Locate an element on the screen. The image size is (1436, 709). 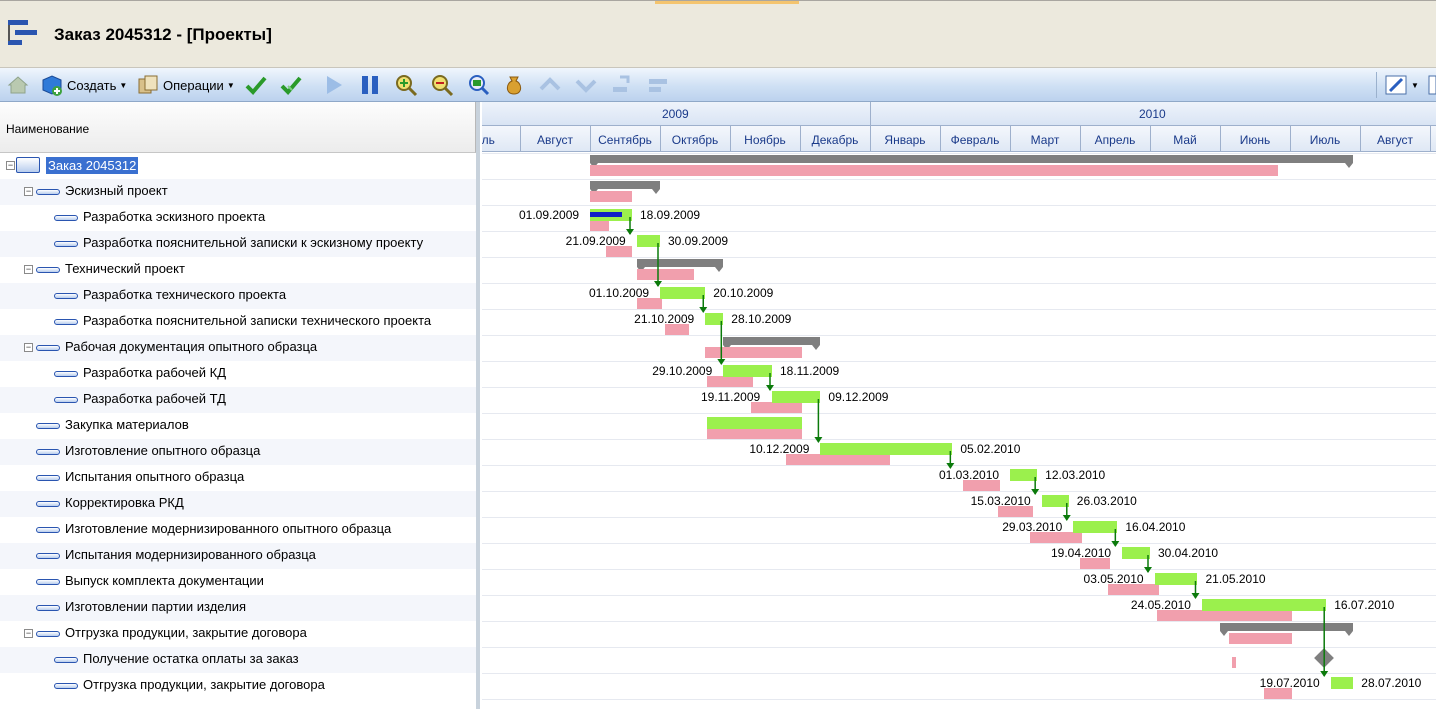
start-date-label: 29.03.2010 is located at coordinates (1032, 527).